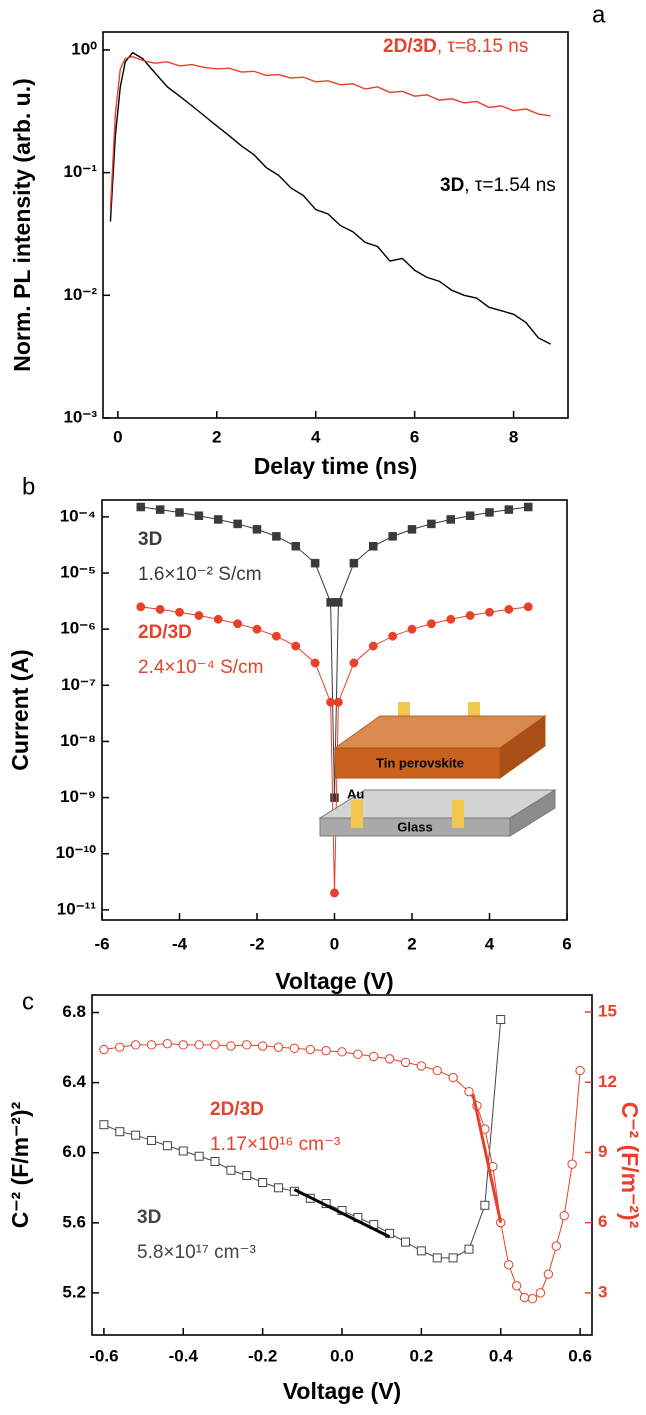  Describe the element at coordinates (78, 515) in the screenshot. I see `y-tick-label: 10⁻⁴` at that location.